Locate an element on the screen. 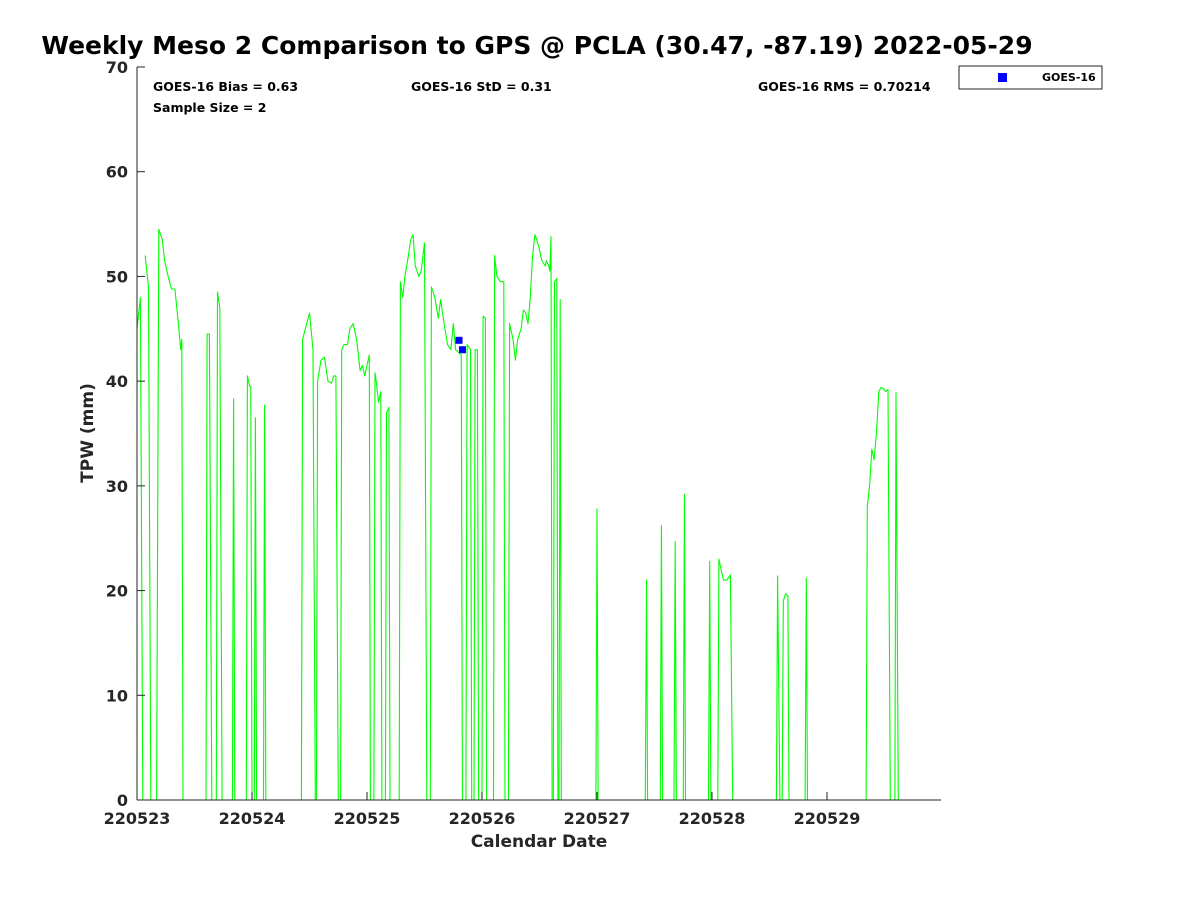 The image size is (1200, 900). y-tick-label: 70 is located at coordinates (117, 67).